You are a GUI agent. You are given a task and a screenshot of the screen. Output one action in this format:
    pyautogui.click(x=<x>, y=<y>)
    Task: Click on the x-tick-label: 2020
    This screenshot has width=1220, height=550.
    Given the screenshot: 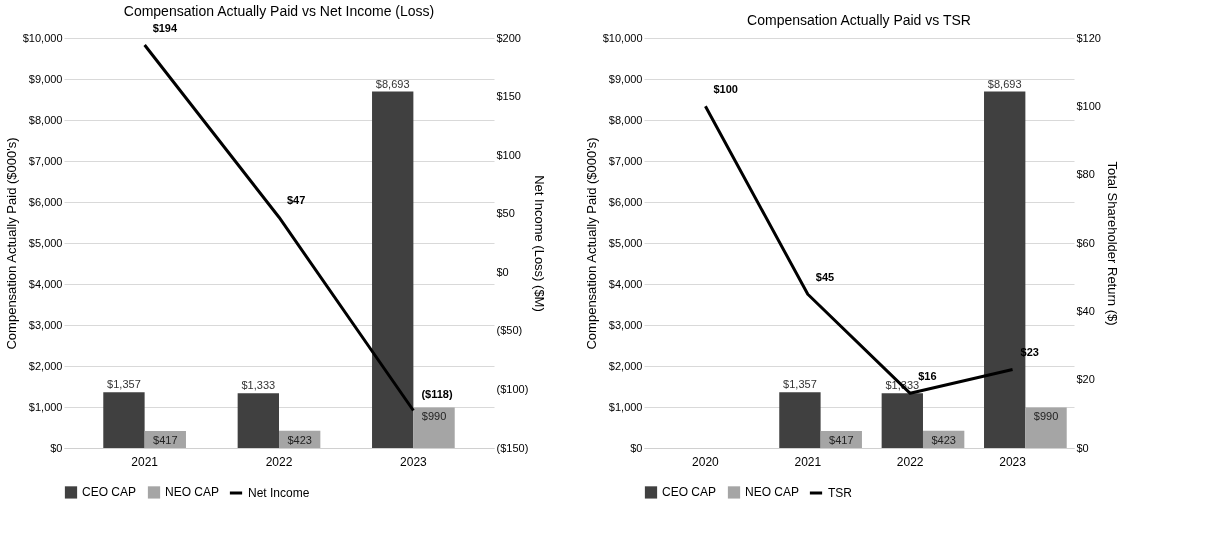 What is the action you would take?
    pyautogui.click(x=706, y=461)
    